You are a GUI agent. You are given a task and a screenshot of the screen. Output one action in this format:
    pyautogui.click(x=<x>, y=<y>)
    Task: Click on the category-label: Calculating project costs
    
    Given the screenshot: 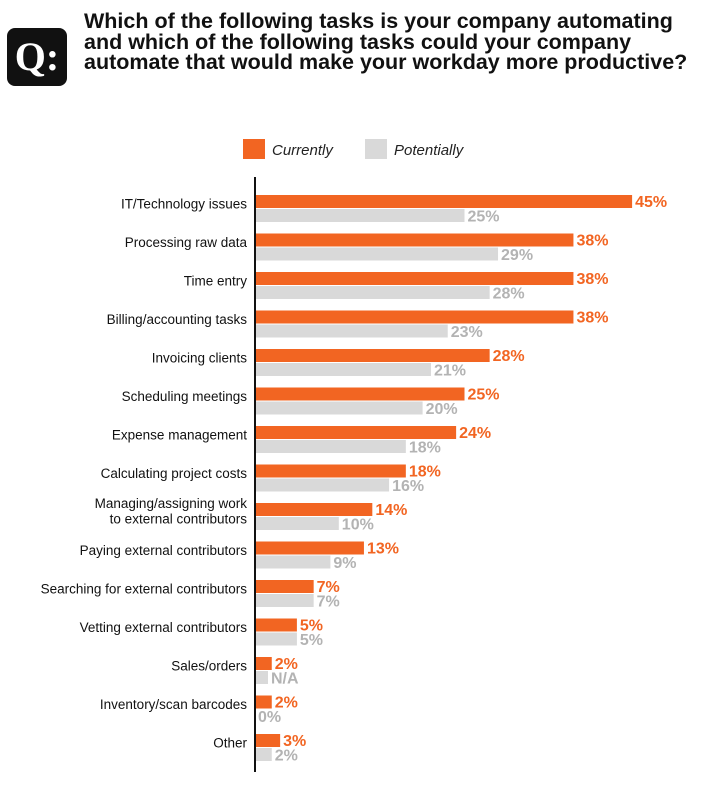 What is the action you would take?
    pyautogui.click(x=174, y=473)
    